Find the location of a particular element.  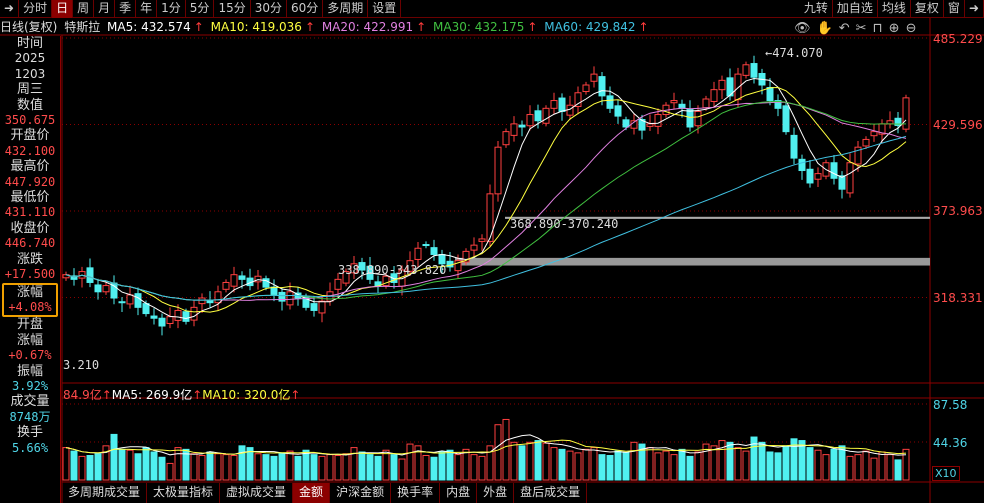

collapse-icon: ➜ is located at coordinates (10, 9).